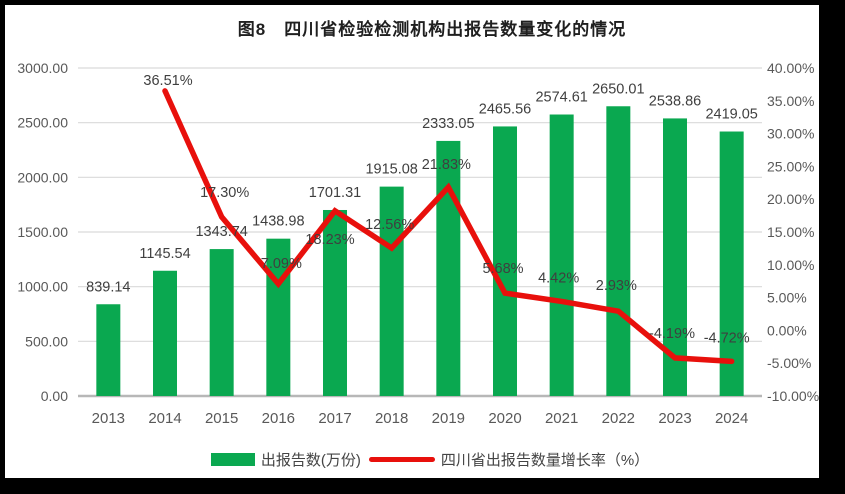  What do you see at coordinates (164, 418) in the screenshot?
I see `x-axis-label: 2014` at bounding box center [164, 418].